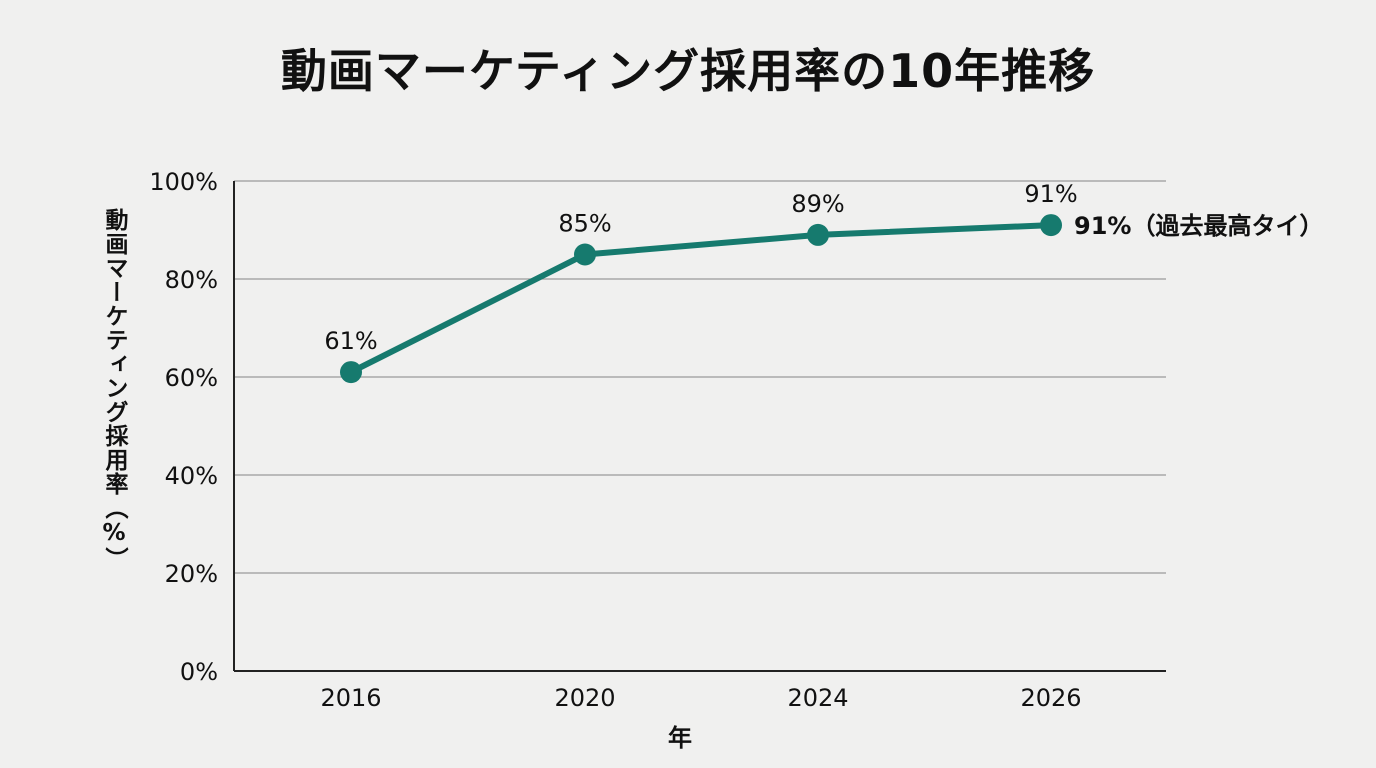 The width and height of the screenshot is (1376, 768). What do you see at coordinates (817, 204) in the screenshot?
I see `data-label: 89%` at bounding box center [817, 204].